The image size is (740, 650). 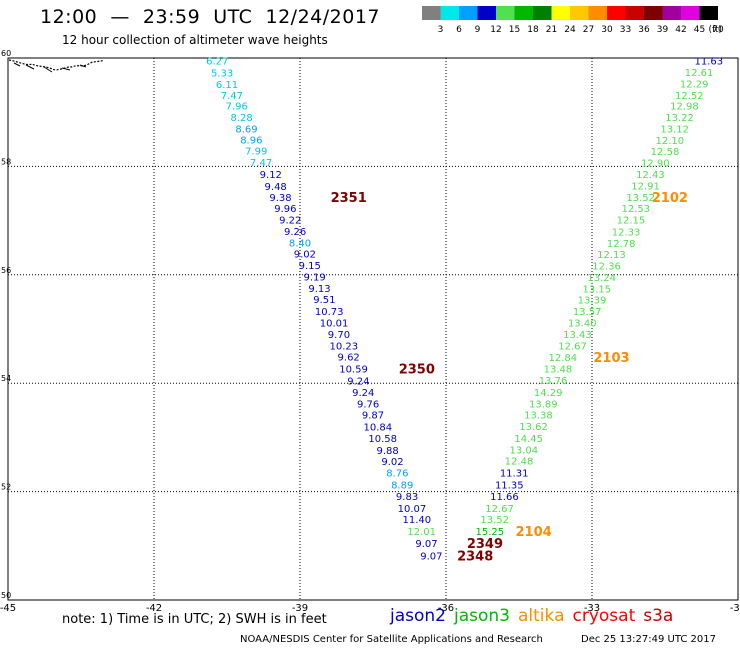 What do you see at coordinates (407, 497) in the screenshot?
I see `wave-height-value: 9.83` at bounding box center [407, 497].